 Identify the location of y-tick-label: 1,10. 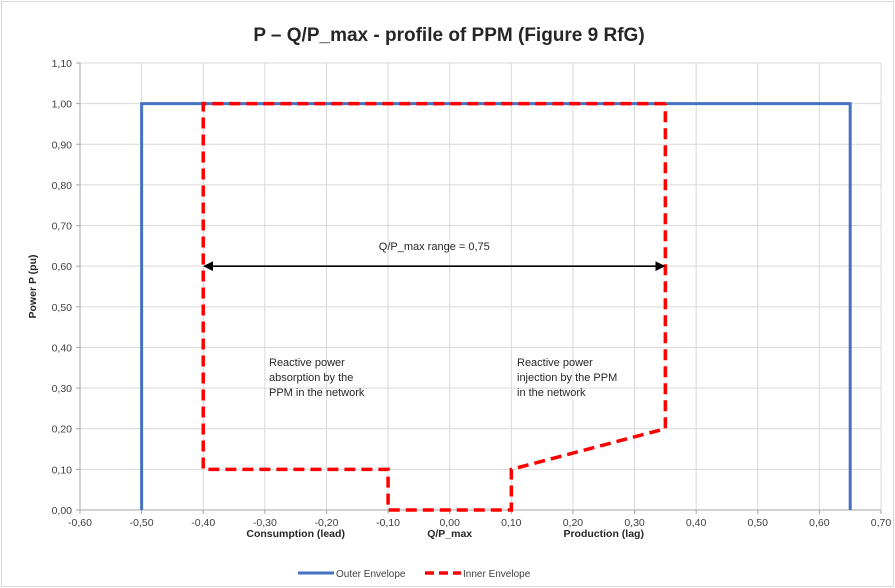
(62, 64).